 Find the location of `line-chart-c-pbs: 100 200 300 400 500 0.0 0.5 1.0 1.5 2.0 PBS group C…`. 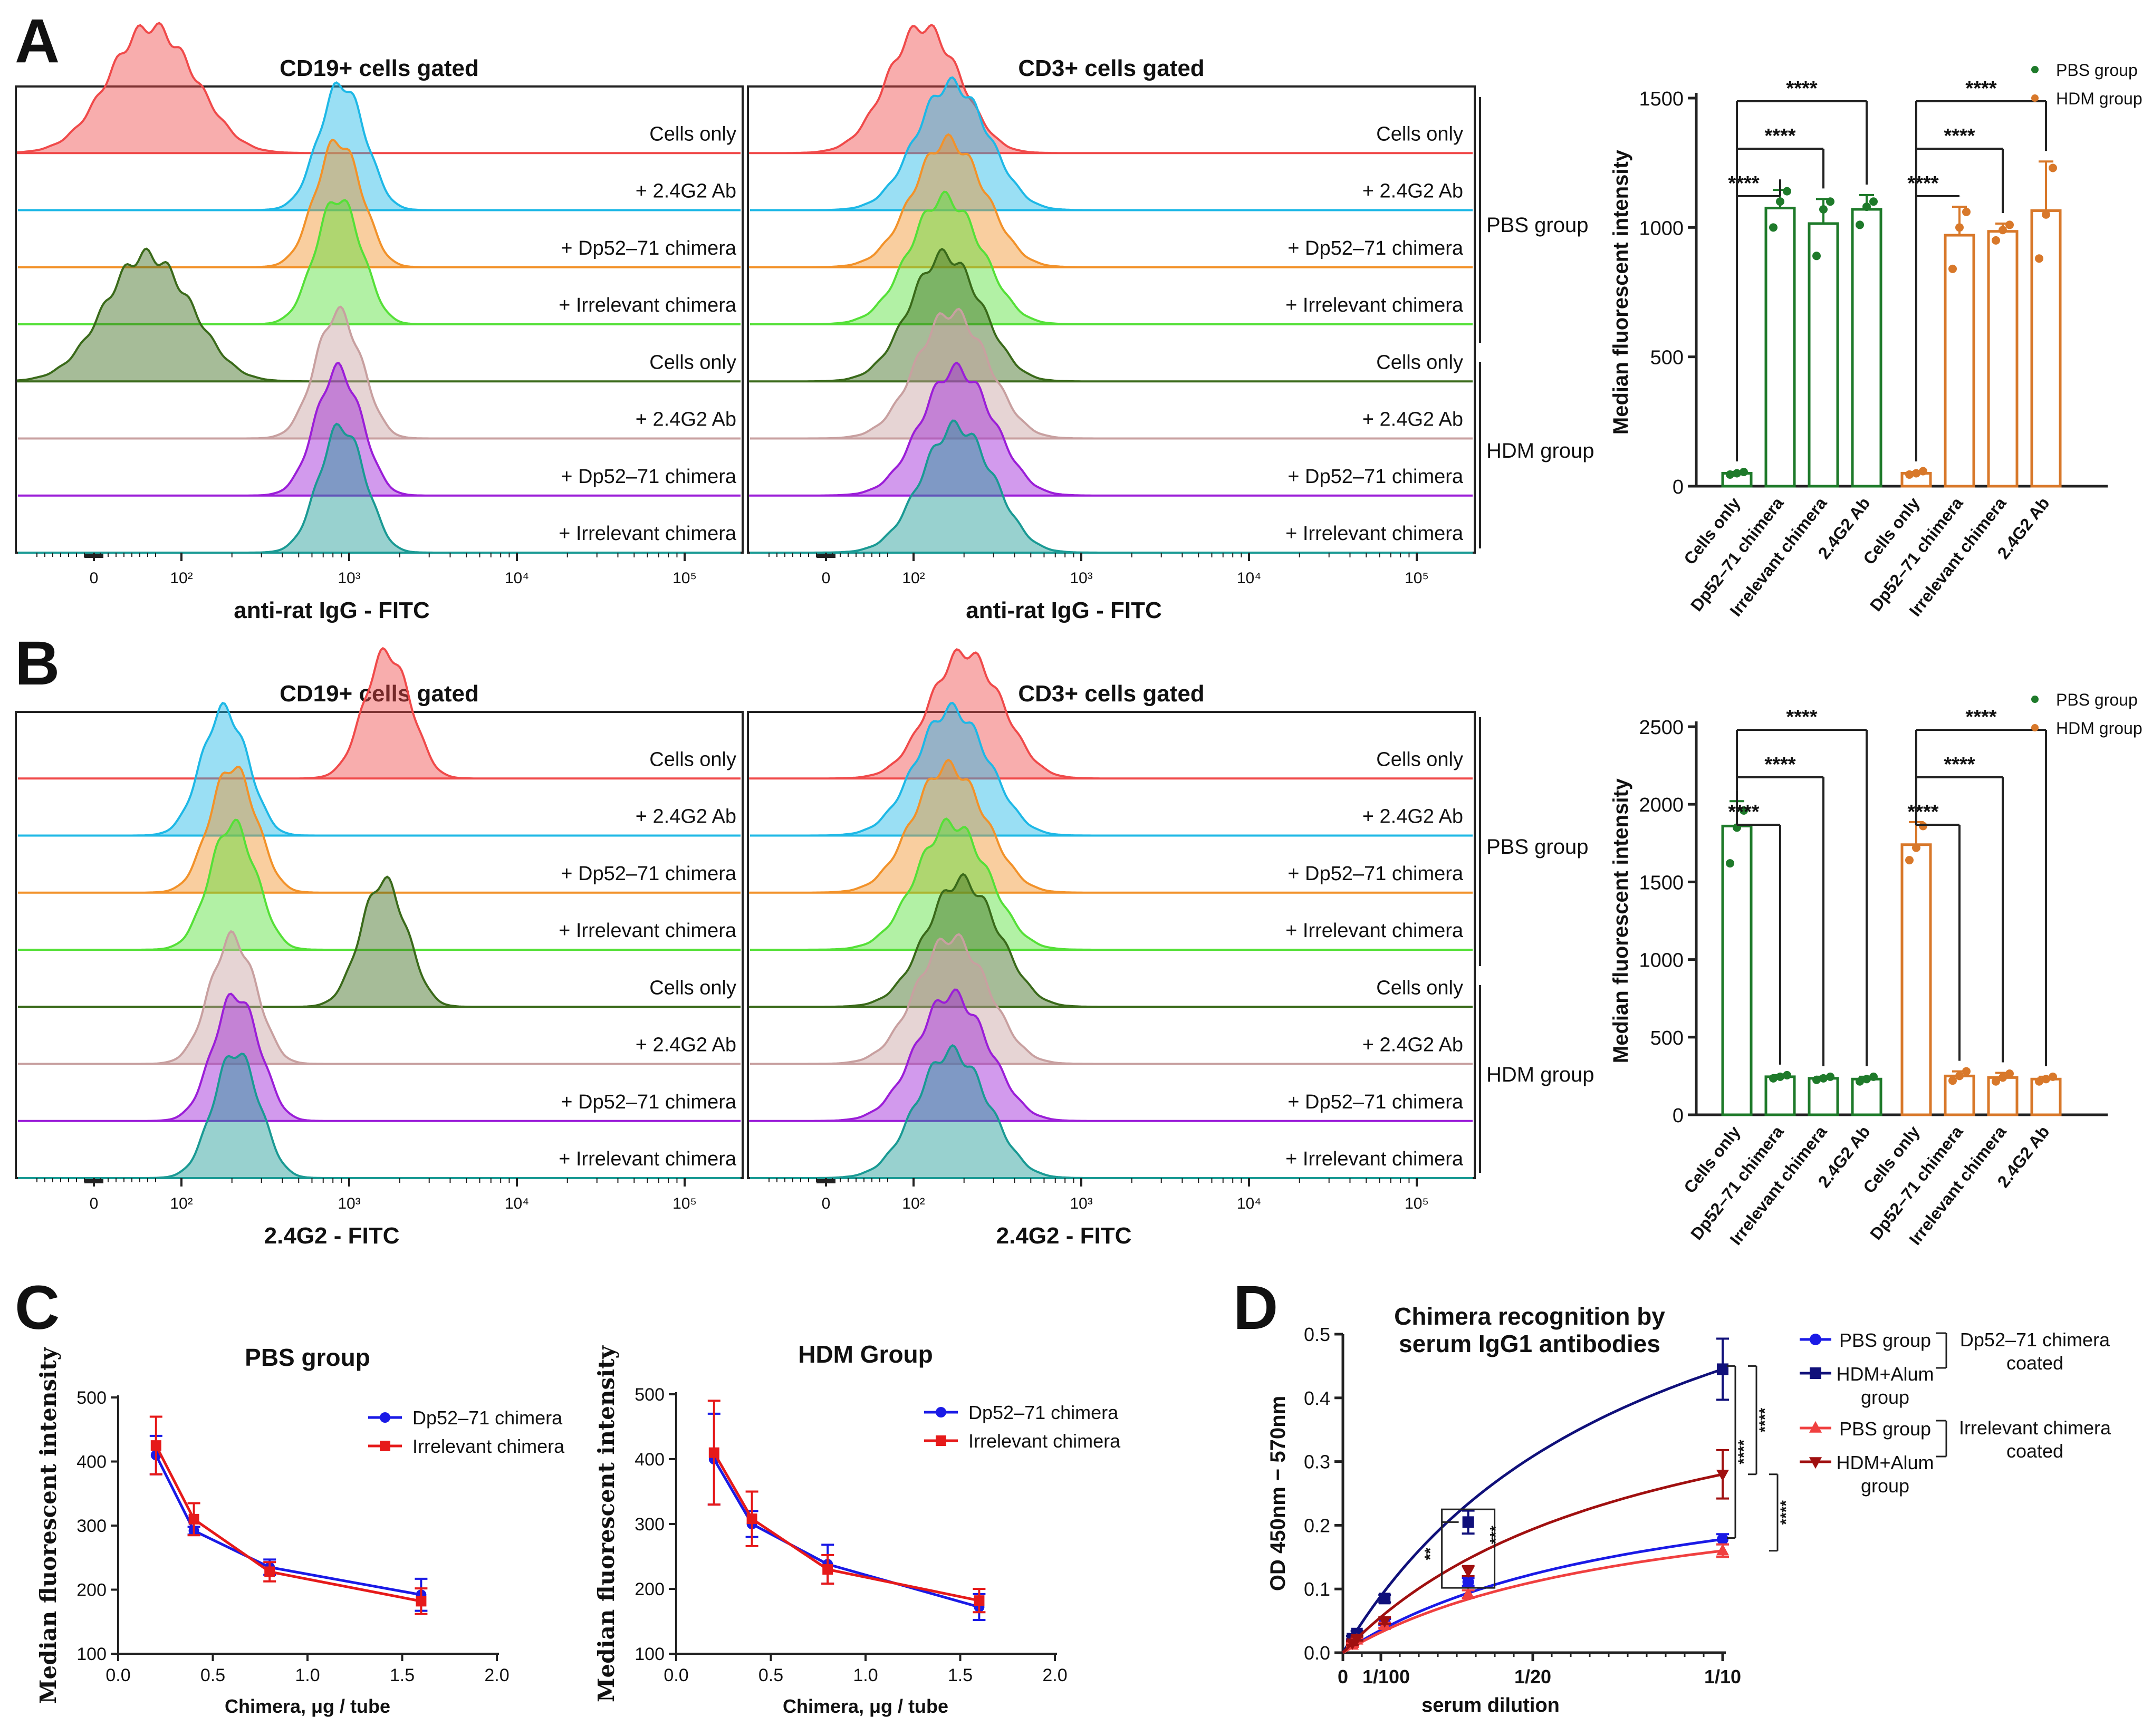

line-chart-c-pbs: 100 200 300 400 500 0.0 0.5 1.0 1.5 2.0 PBS group C… is located at coordinates (300, 1530).